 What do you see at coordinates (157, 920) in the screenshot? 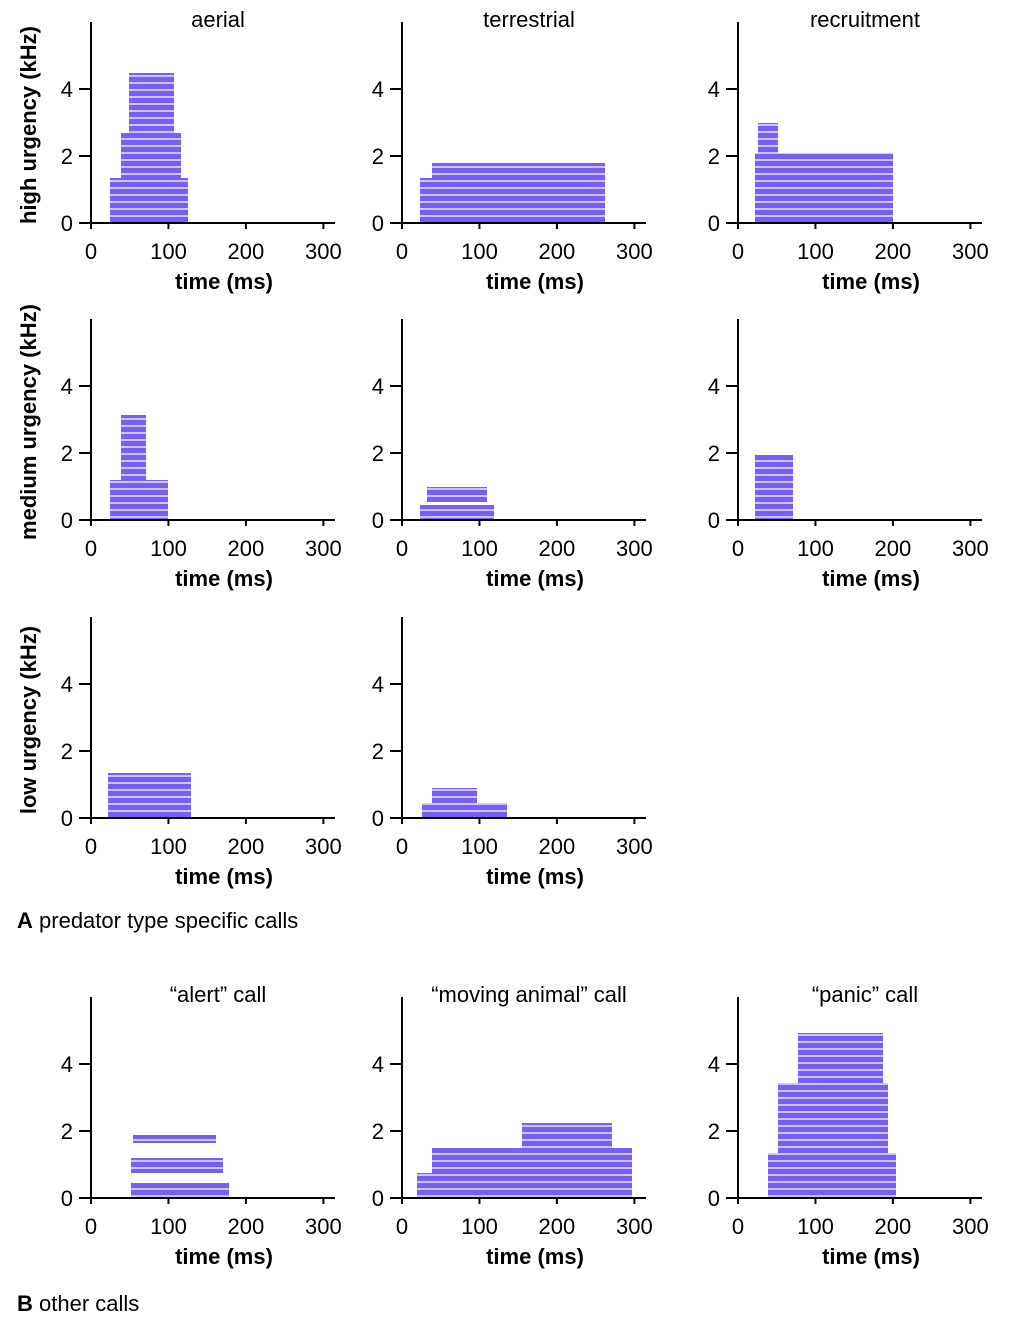
I see `section-label: A predator type specific calls` at bounding box center [157, 920].